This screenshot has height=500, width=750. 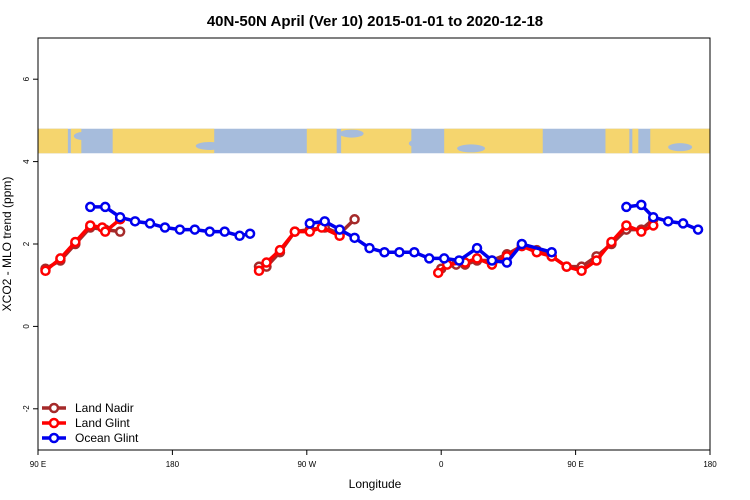 What do you see at coordinates (7, 244) in the screenshot?
I see `y-axis-label: XCO2 - MLO trend (ppm)` at bounding box center [7, 244].